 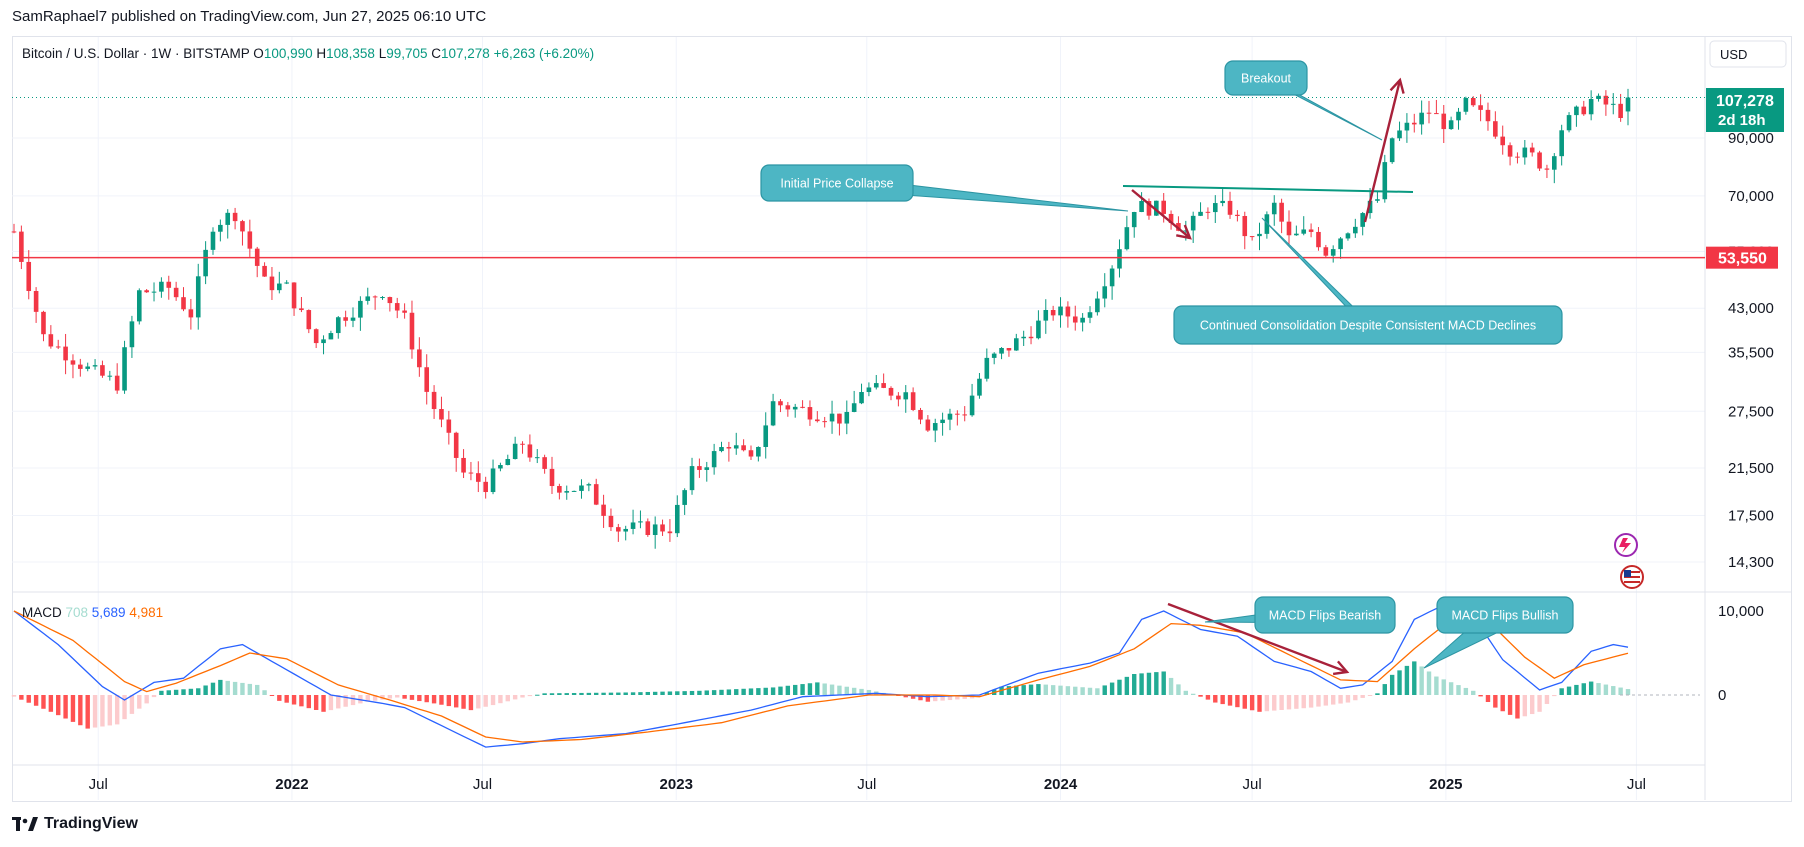 I want to click on macd-name: MACD, so click(x=44, y=612).